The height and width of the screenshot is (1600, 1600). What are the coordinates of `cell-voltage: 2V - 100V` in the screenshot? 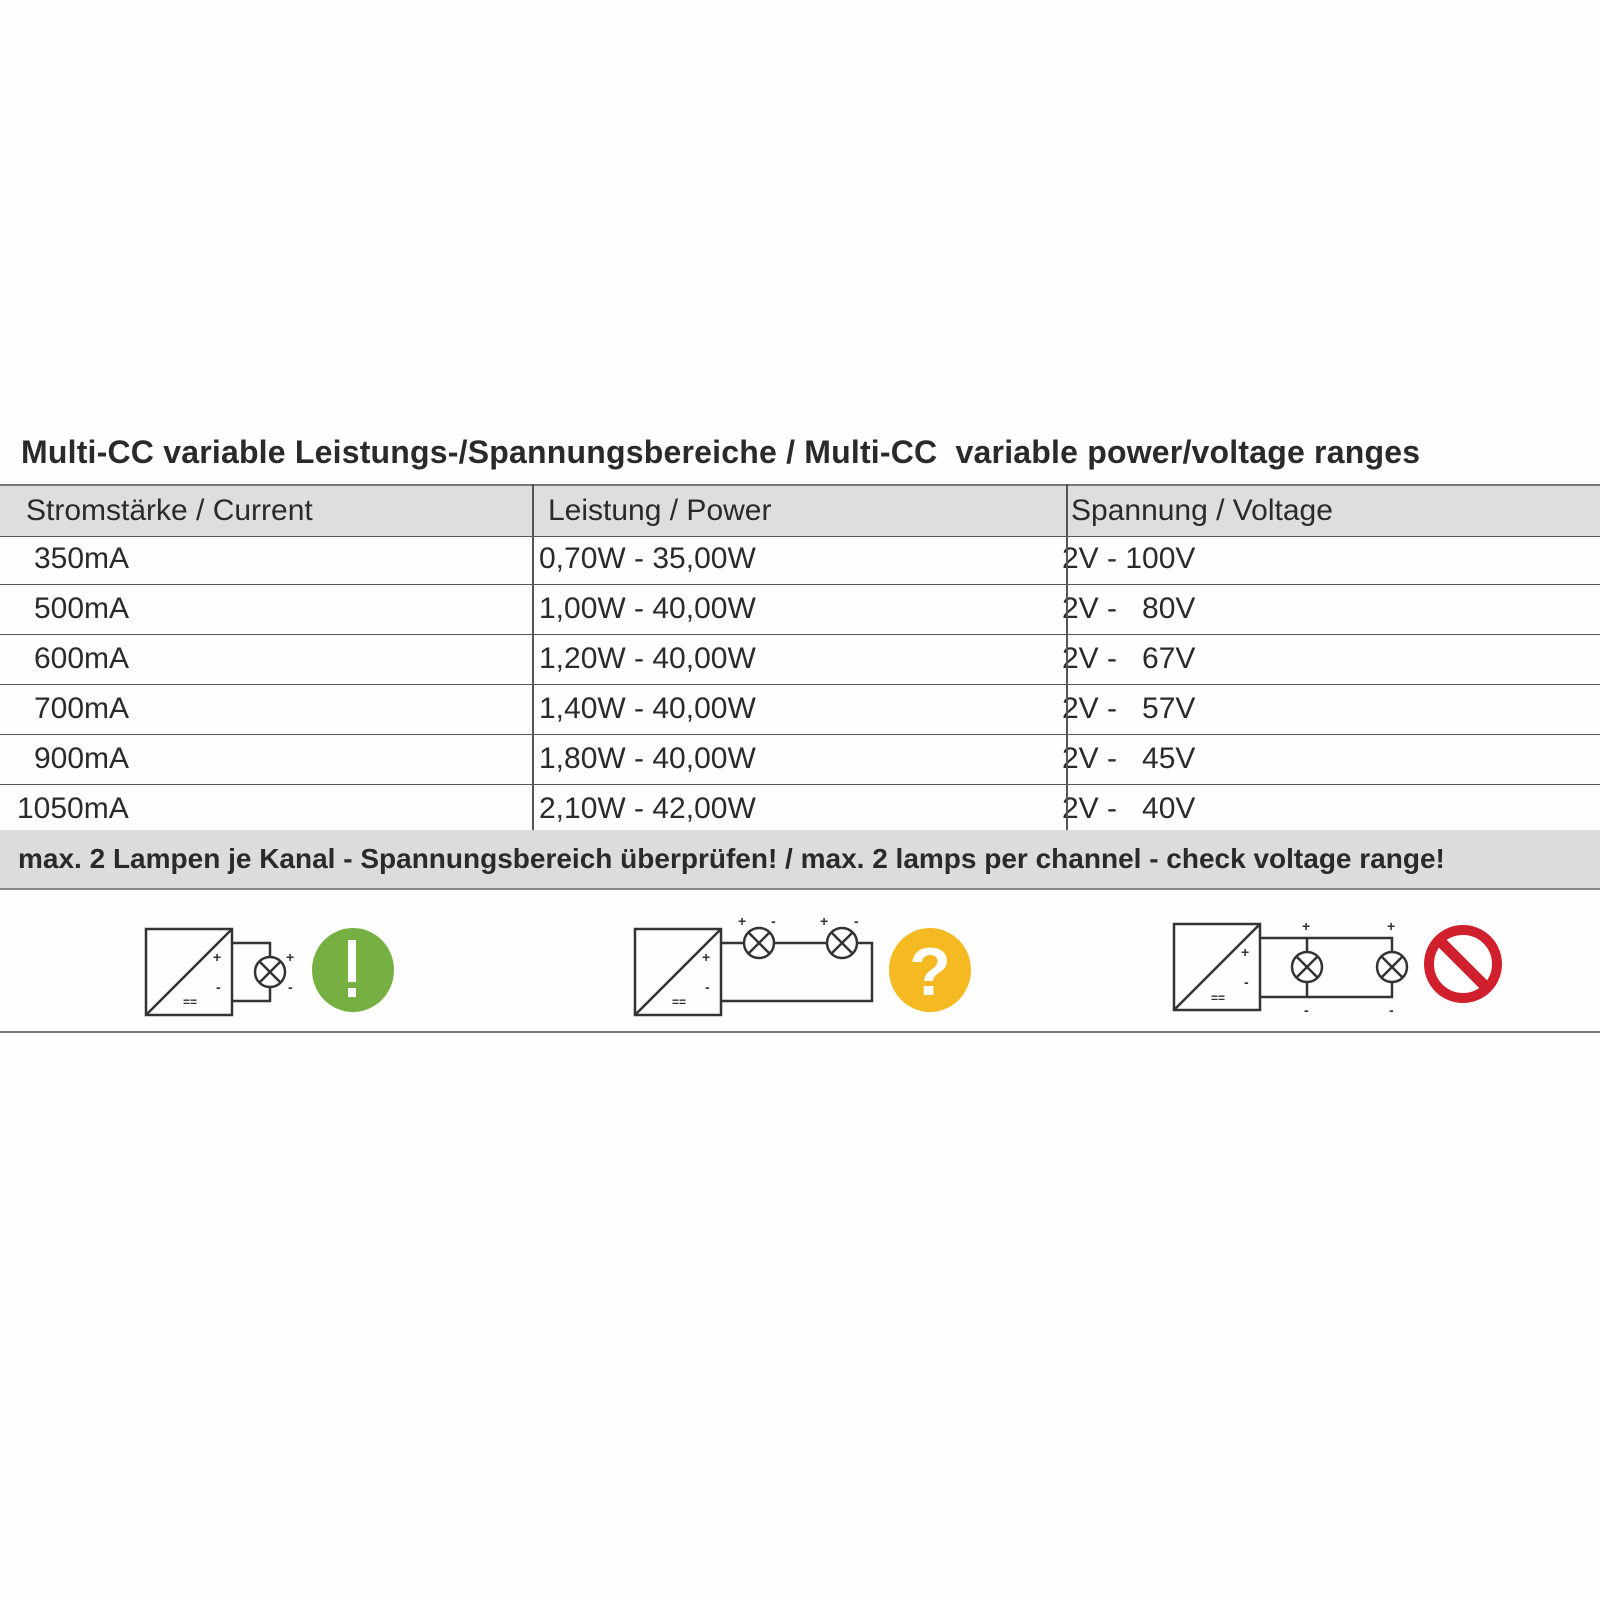 It's located at (1129, 558).